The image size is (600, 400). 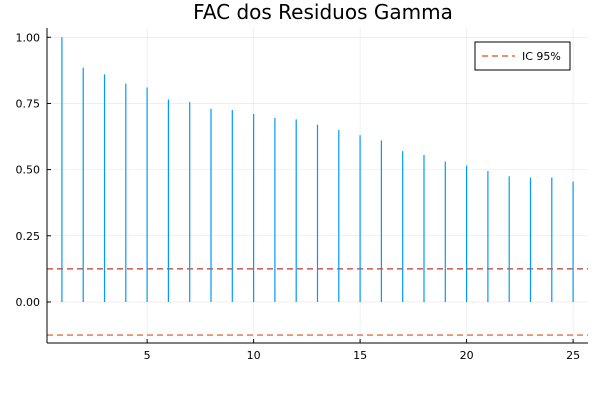 I want to click on legend-box, so click(x=522, y=56).